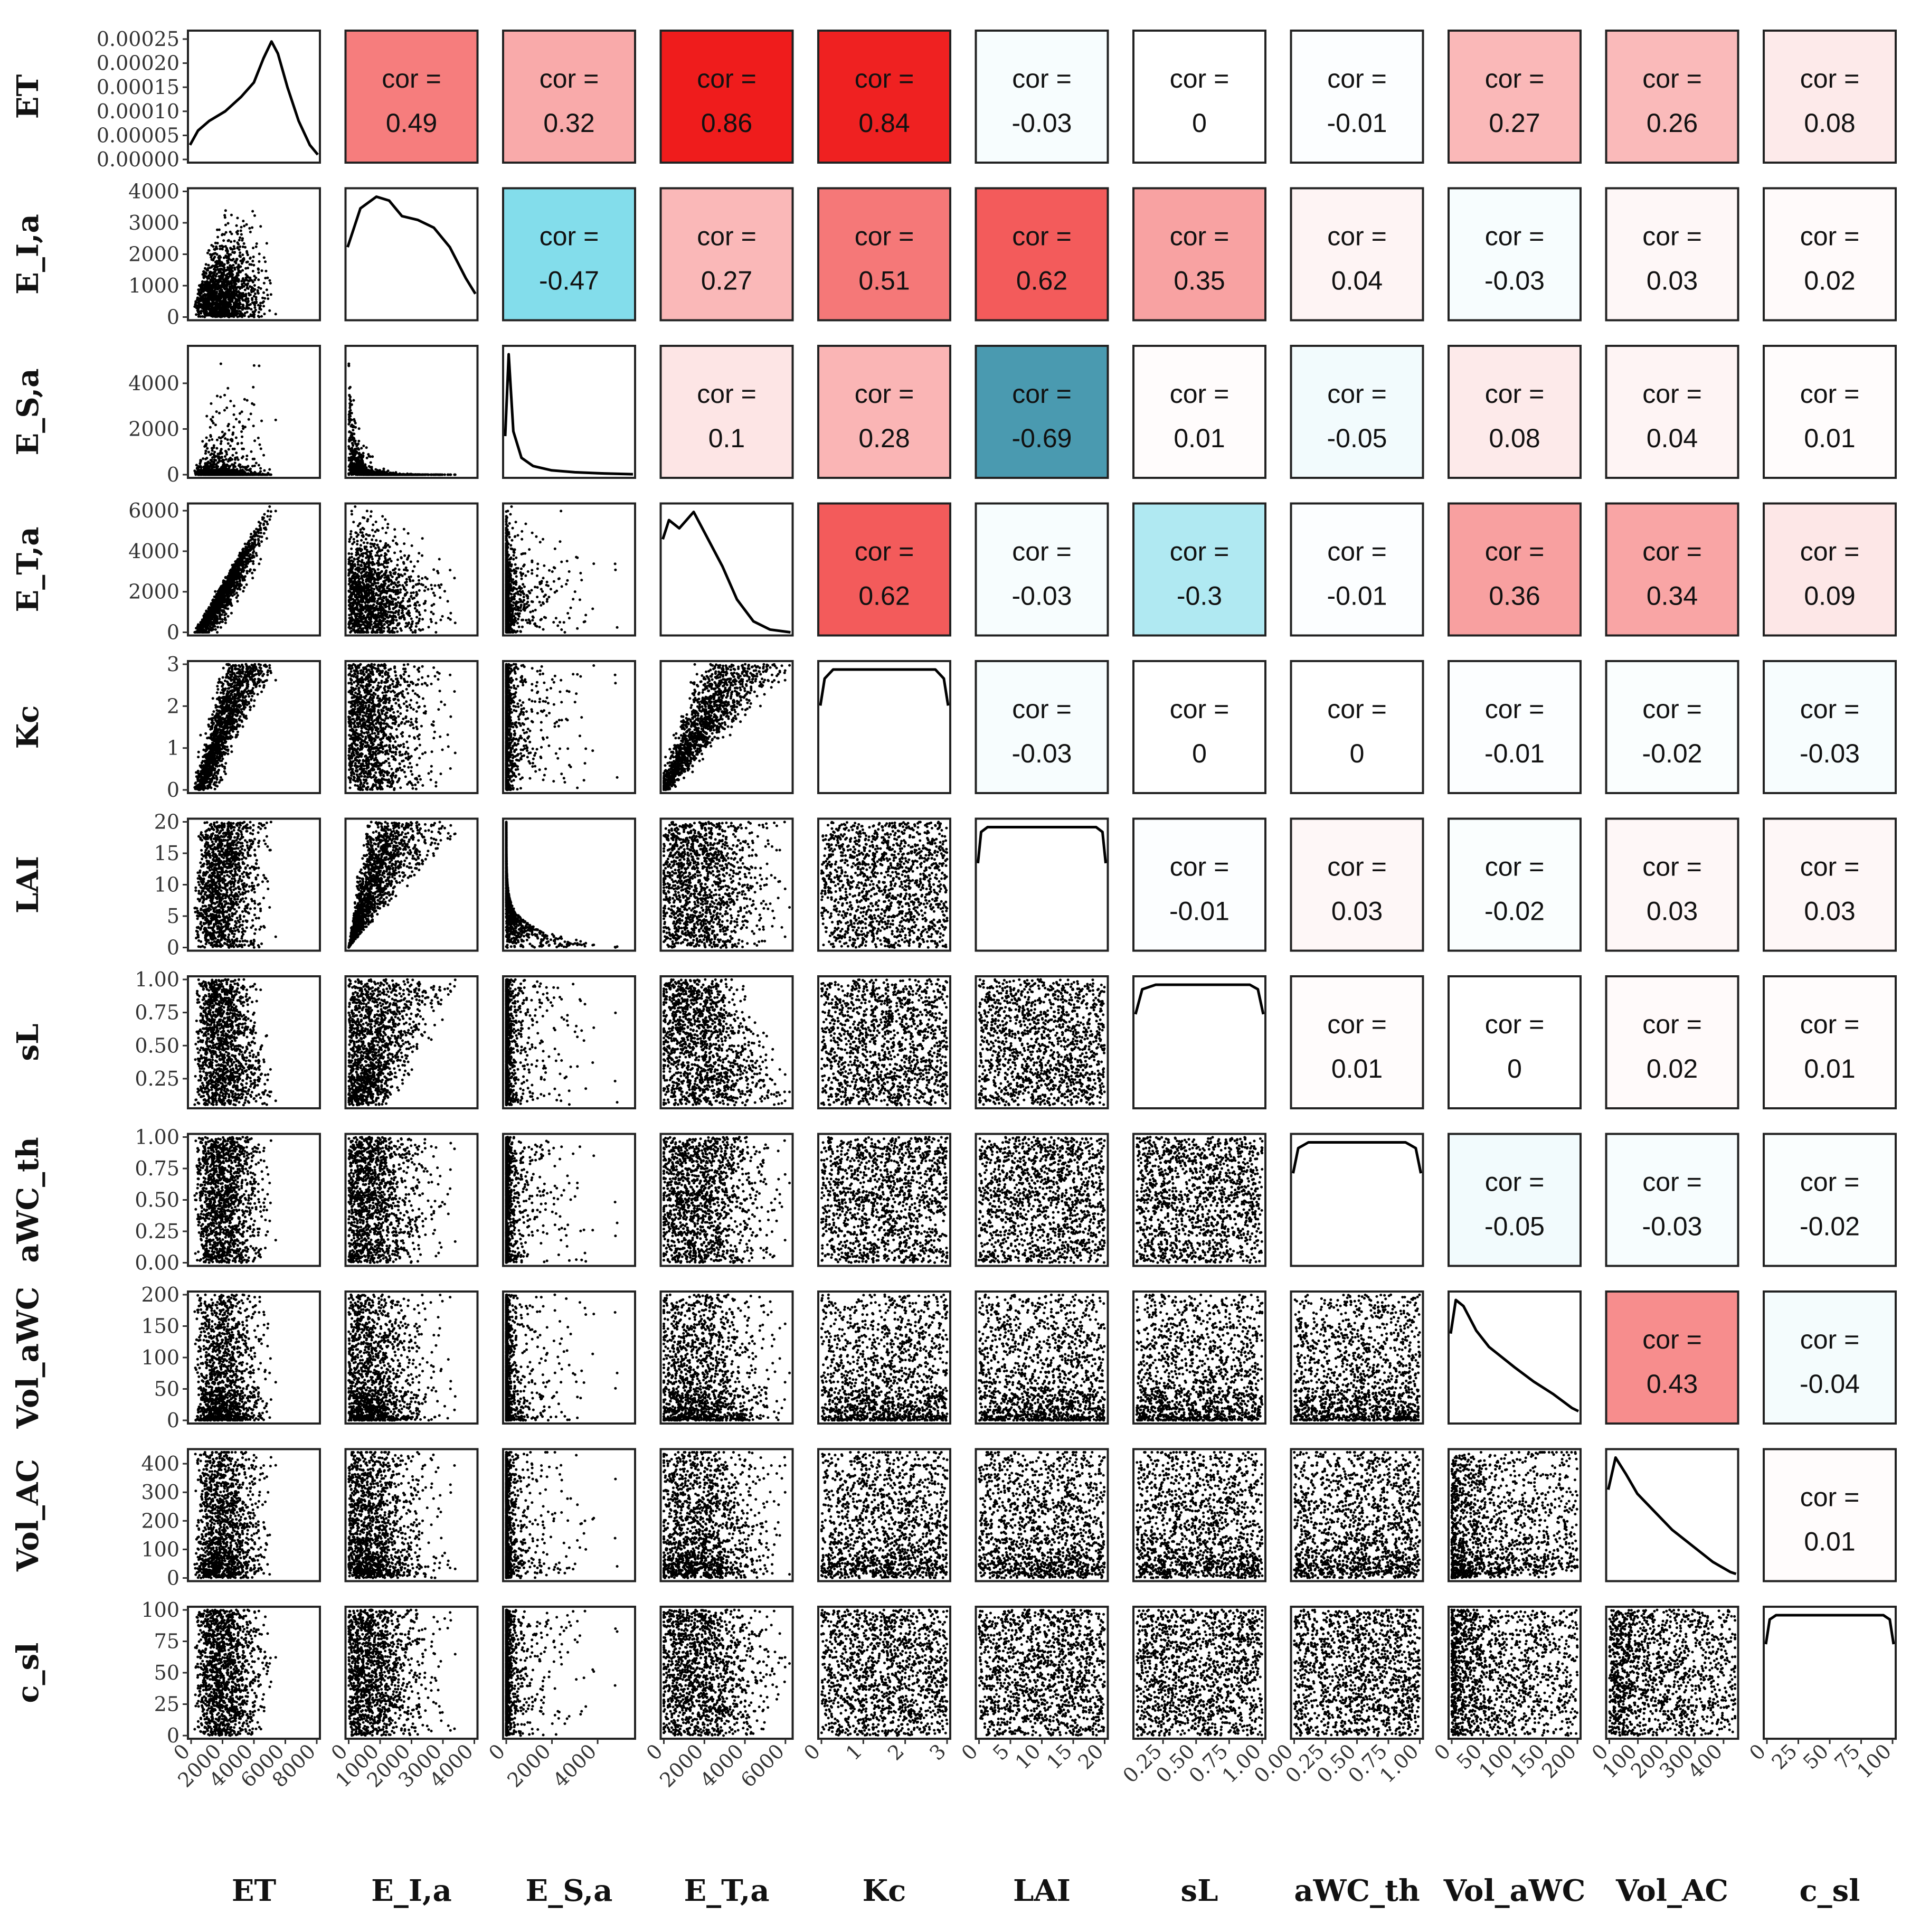 This screenshot has height=1932, width=1920. Describe the element at coordinates (160, 1295) in the screenshot. I see `y-tick-label: 200` at that location.